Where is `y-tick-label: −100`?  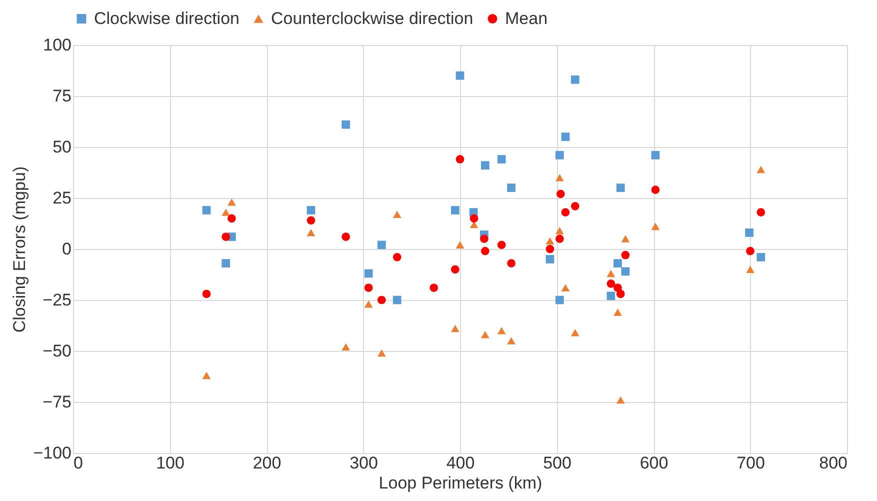
y-tick-label: −100 is located at coordinates (52, 453).